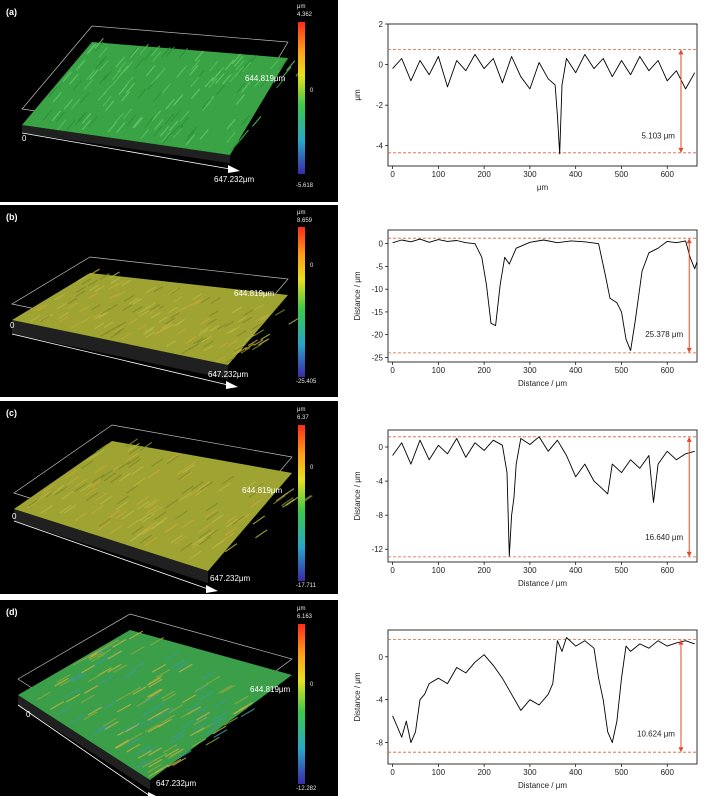 The width and height of the screenshot is (709, 796). Describe the element at coordinates (439, 370) in the screenshot. I see `x-tick-label: 100` at that location.